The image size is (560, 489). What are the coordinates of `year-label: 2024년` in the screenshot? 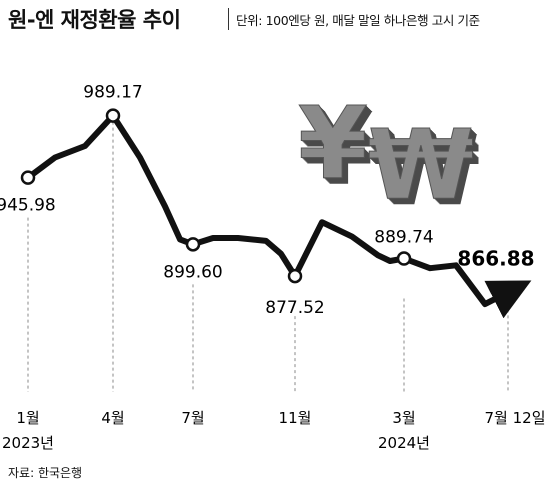 It's located at (404, 443).